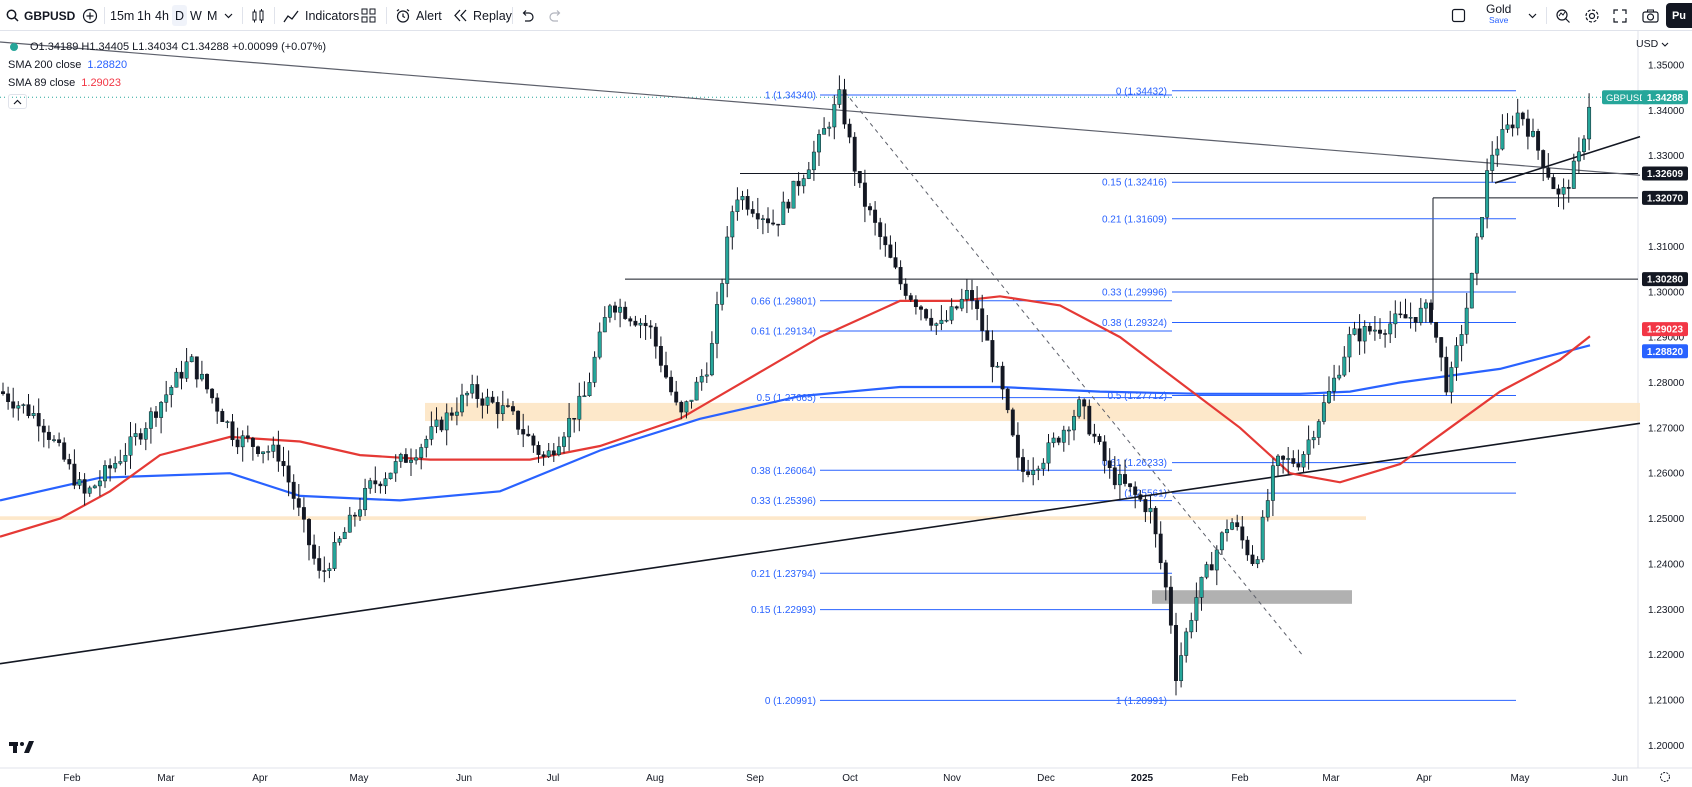 This screenshot has height=787, width=1692. I want to click on price-tick-1: 1.34000, so click(1666, 111).